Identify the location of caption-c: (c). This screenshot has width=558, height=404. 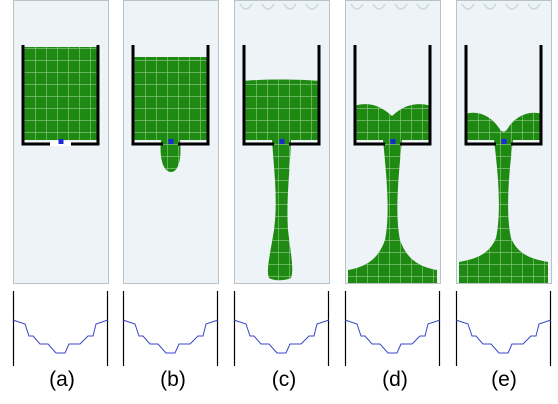
(284, 379).